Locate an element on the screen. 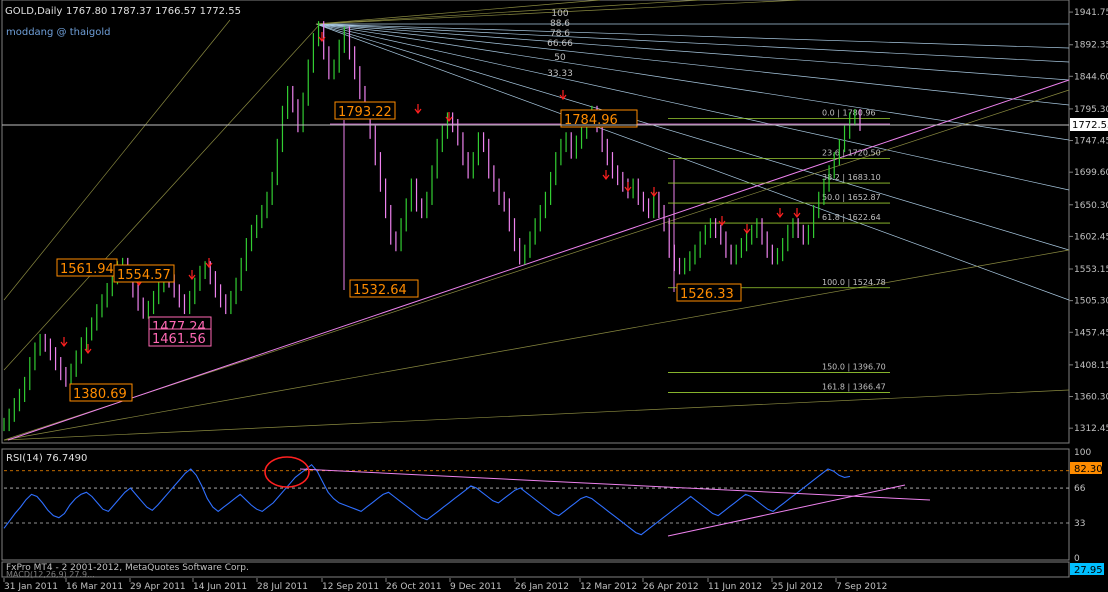 The image size is (1108, 592). y-tick-label: 1408.15 is located at coordinates (1091, 366).